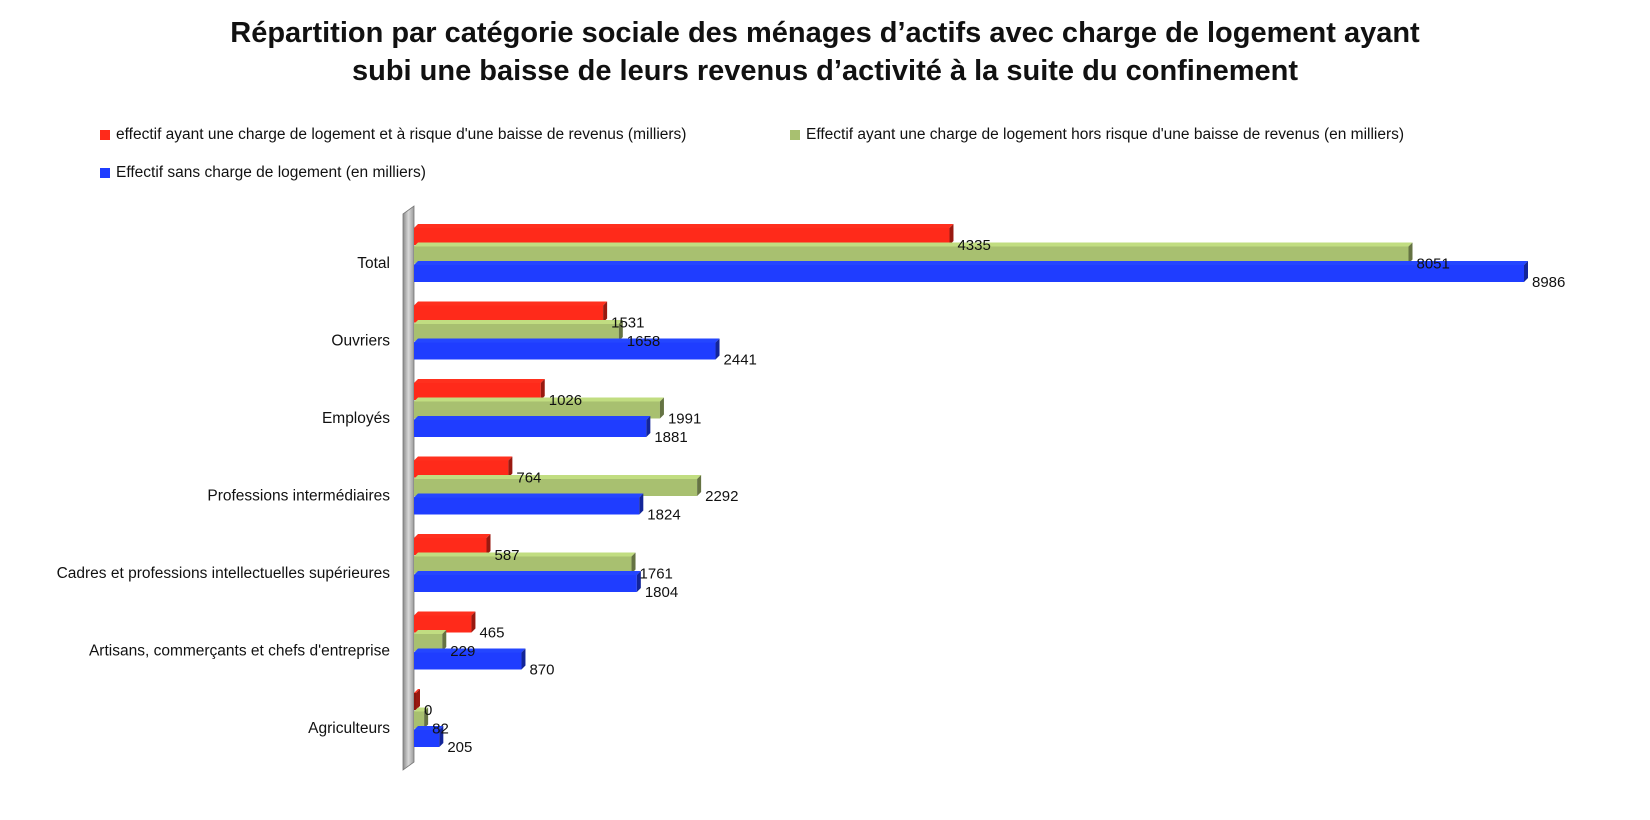 The image size is (1650, 820). What do you see at coordinates (684, 419) in the screenshot?
I see `value-label-employes-series-2: 1991` at bounding box center [684, 419].